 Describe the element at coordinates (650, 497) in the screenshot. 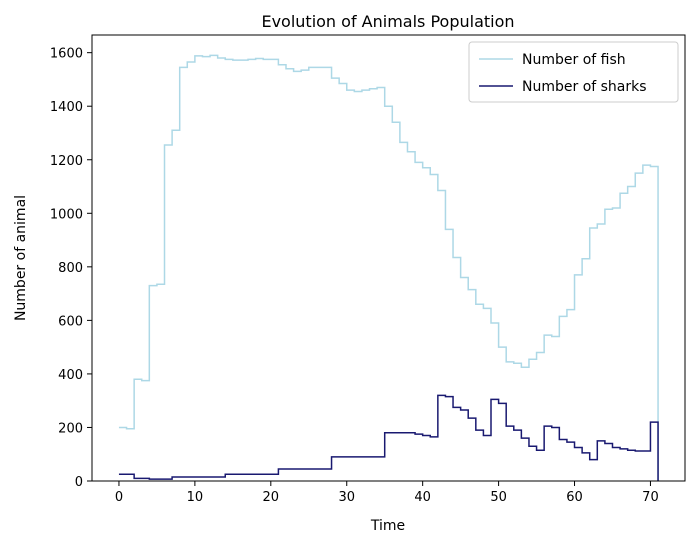

I see `x-tick-label: 70` at that location.